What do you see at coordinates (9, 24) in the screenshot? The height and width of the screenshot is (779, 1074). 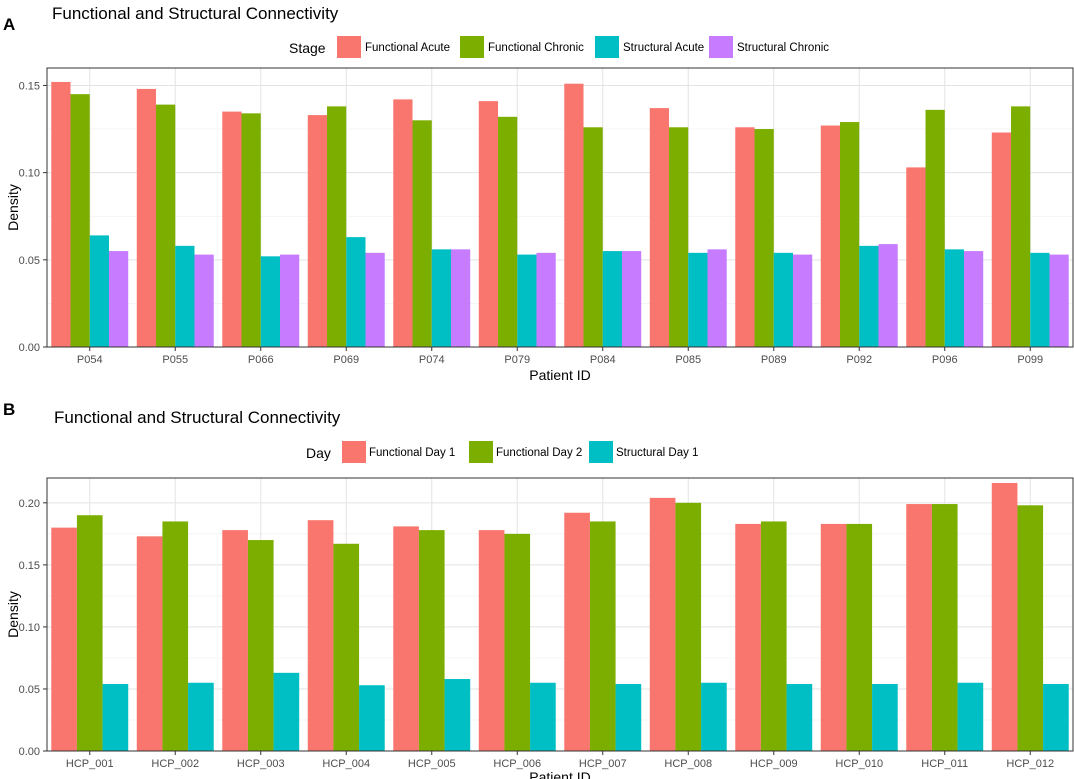 I see `panel-label: A` at bounding box center [9, 24].